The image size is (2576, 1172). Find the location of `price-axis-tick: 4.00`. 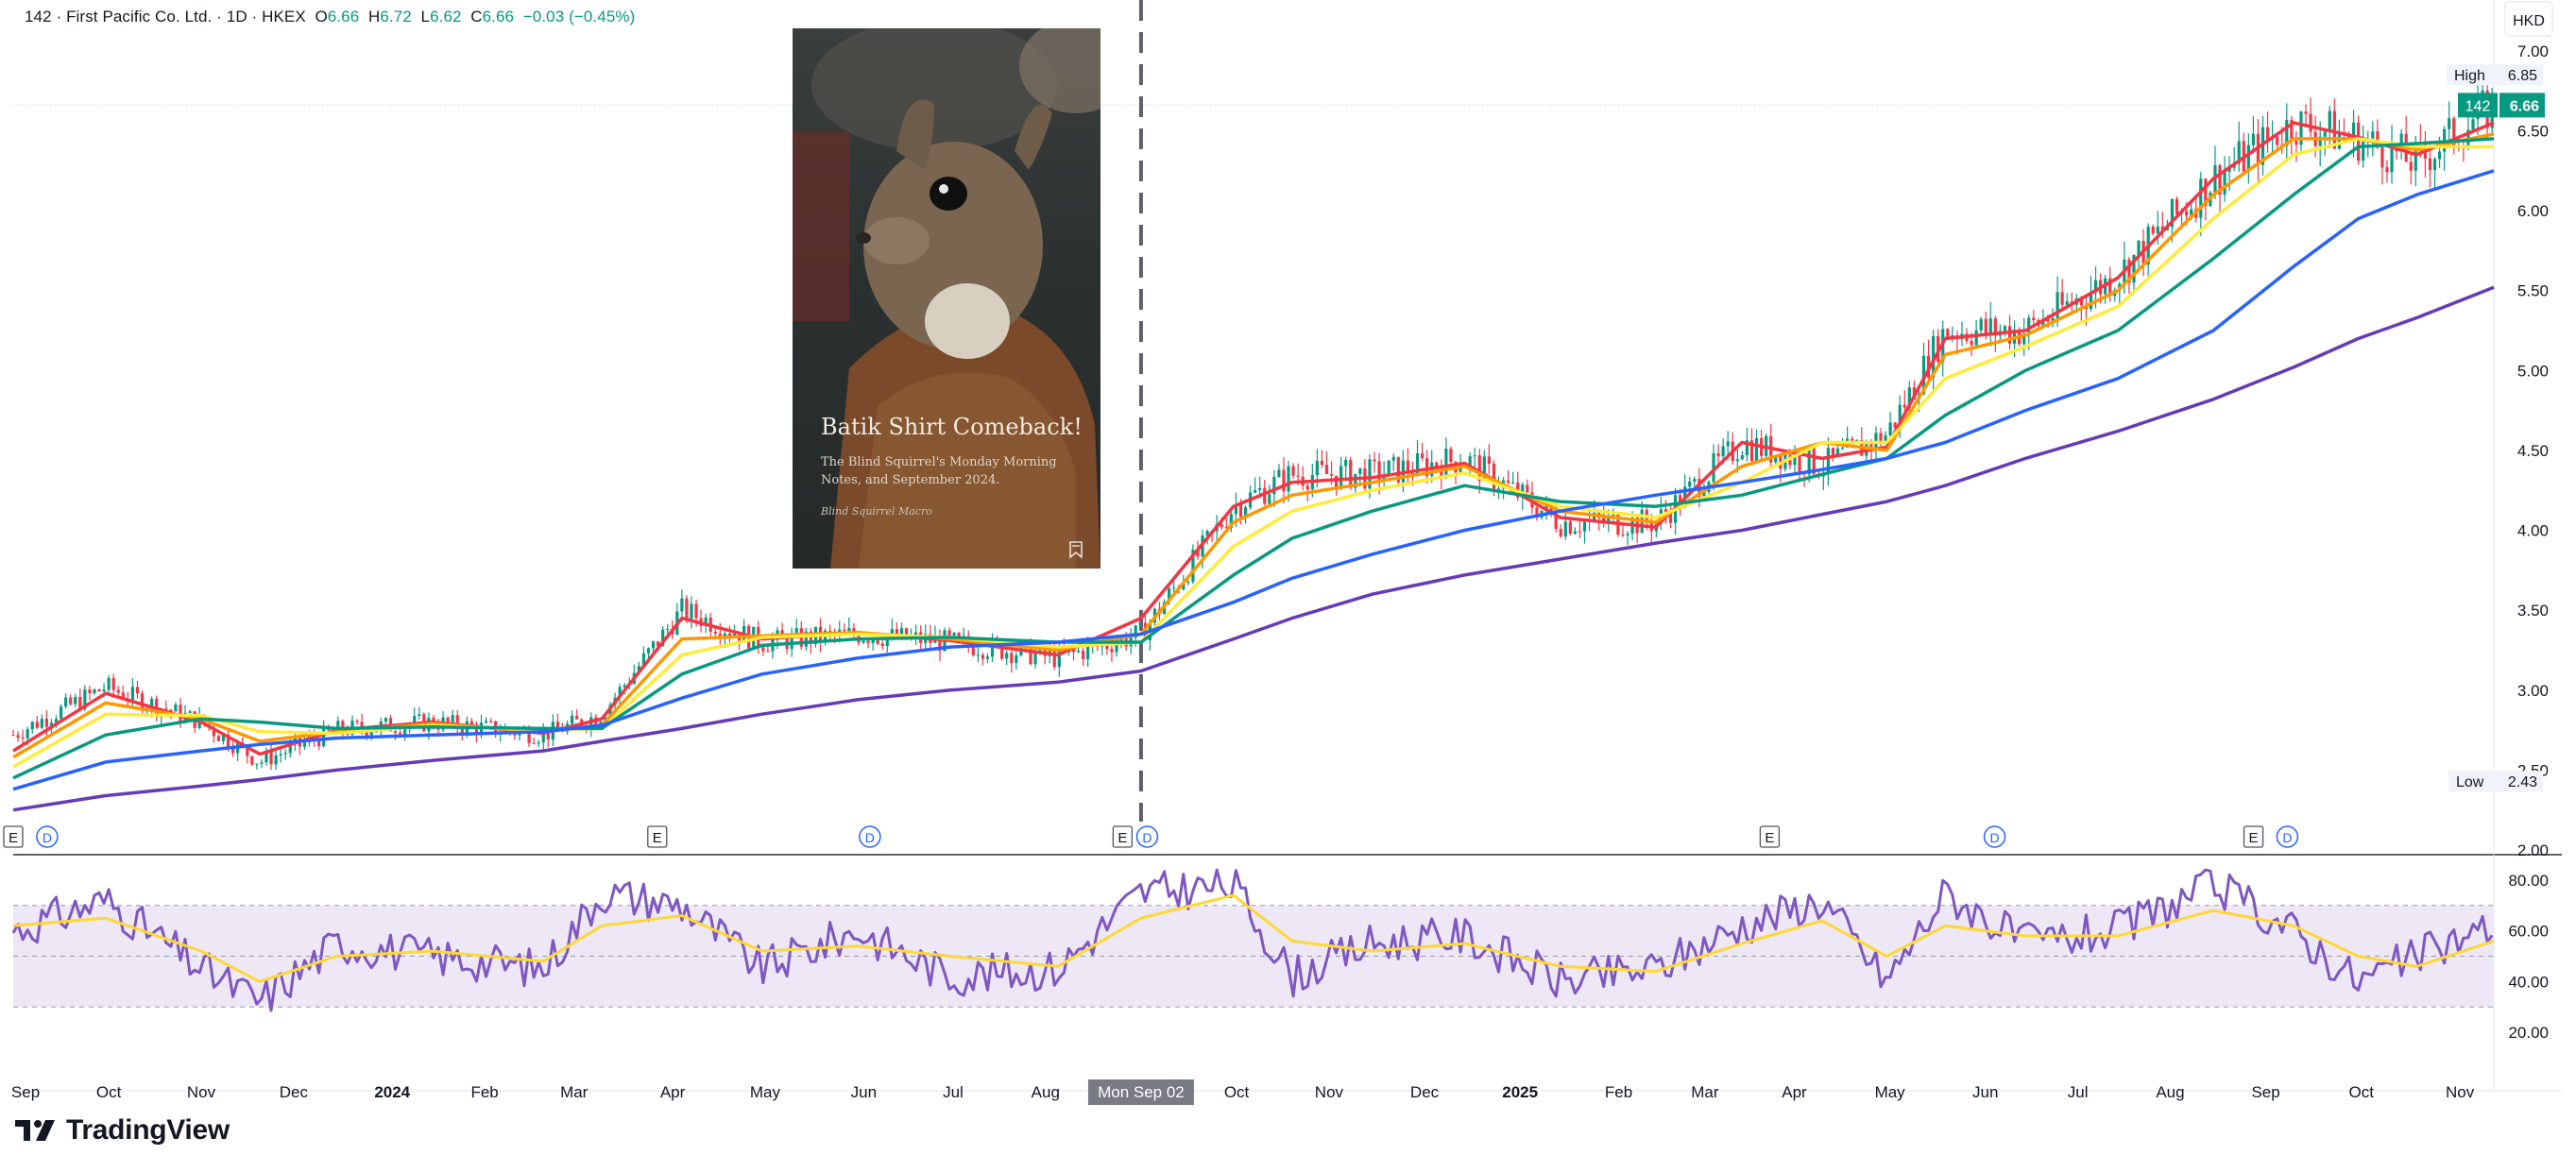

price-axis-tick: 4.00 is located at coordinates (2533, 531).